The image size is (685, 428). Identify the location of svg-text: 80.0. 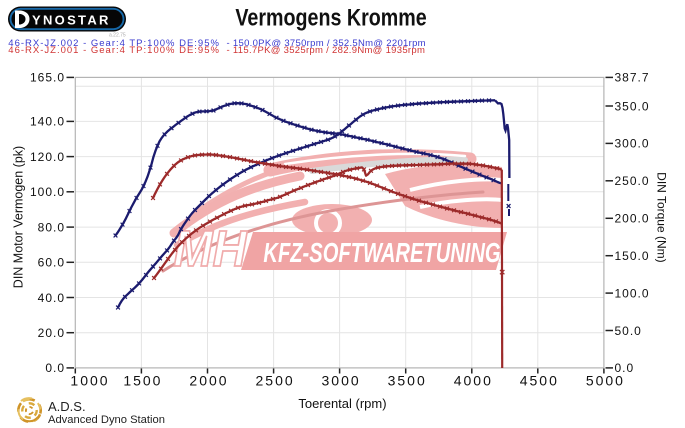
(51, 227).